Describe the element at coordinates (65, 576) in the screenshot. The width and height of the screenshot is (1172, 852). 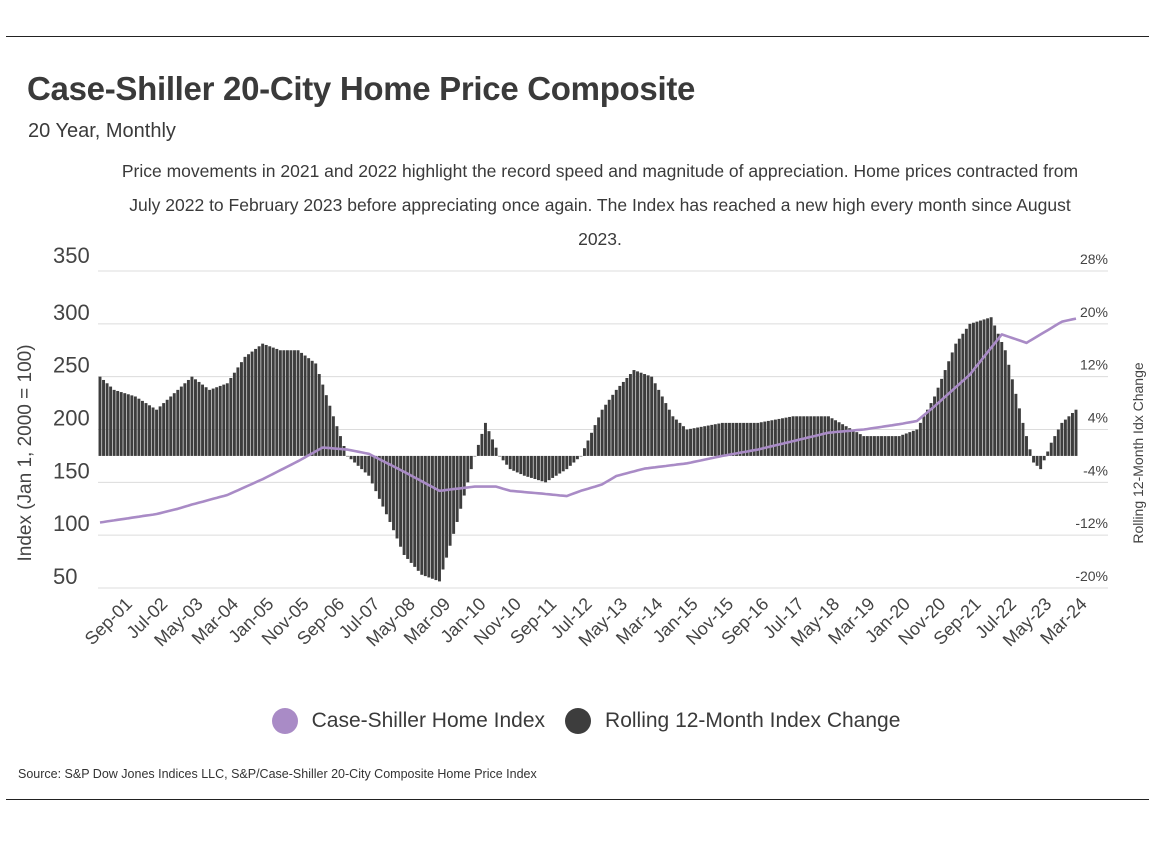
I see `y-left-tick-label: 50` at that location.